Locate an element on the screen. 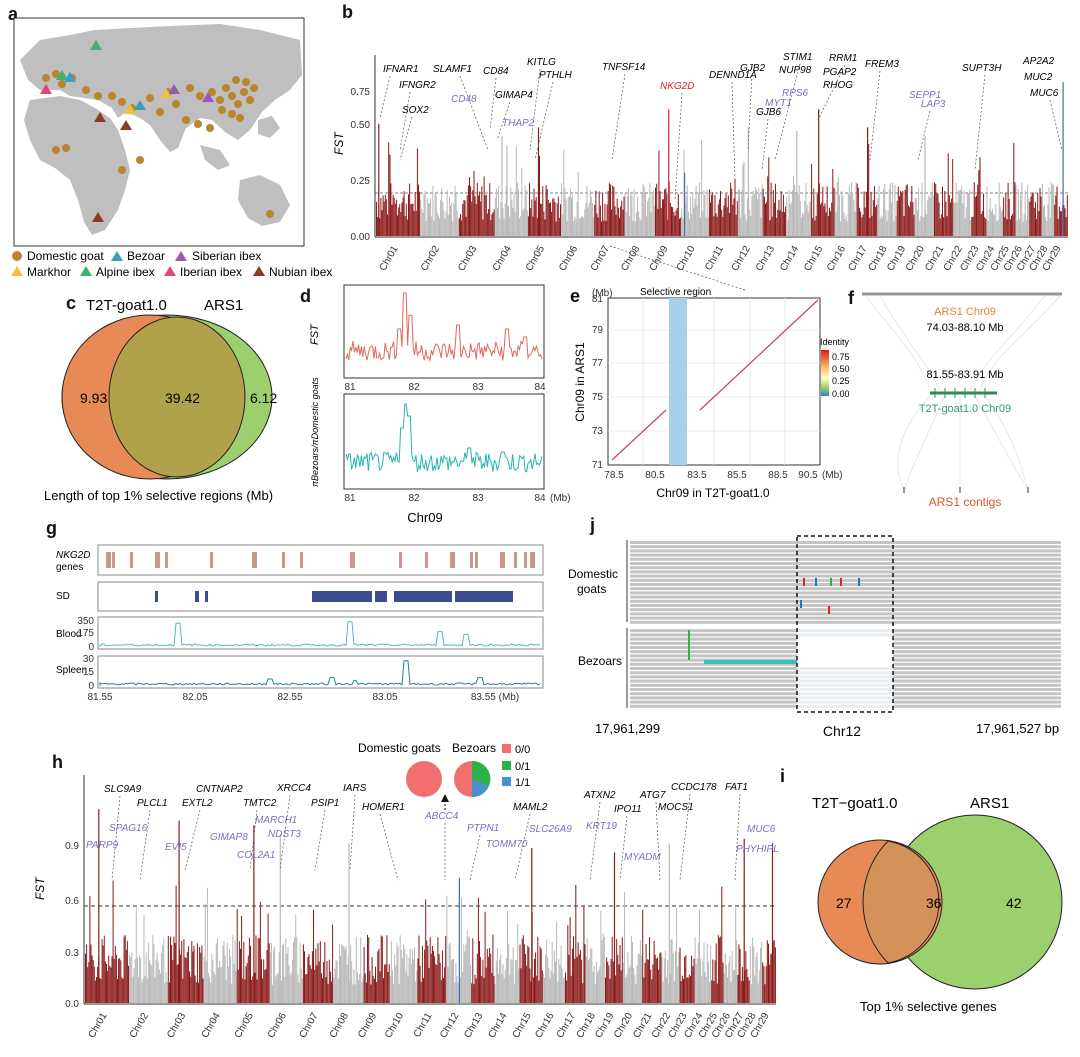  chrom-block-chr17 is located at coordinates (575, 943).